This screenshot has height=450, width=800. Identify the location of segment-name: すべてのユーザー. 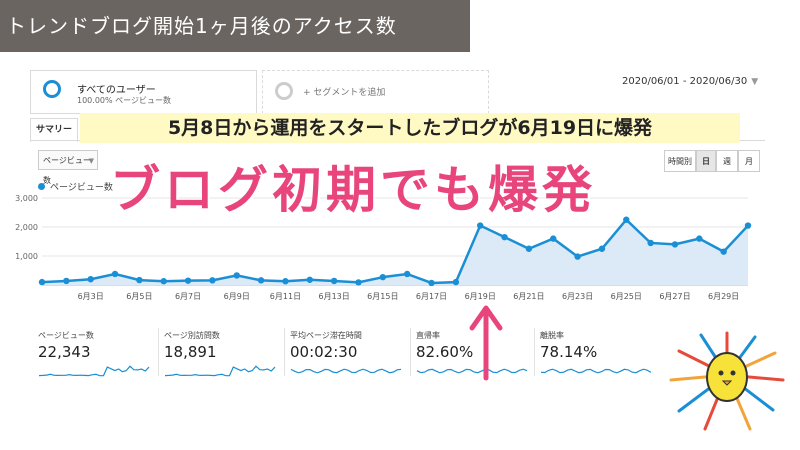
(116, 90).